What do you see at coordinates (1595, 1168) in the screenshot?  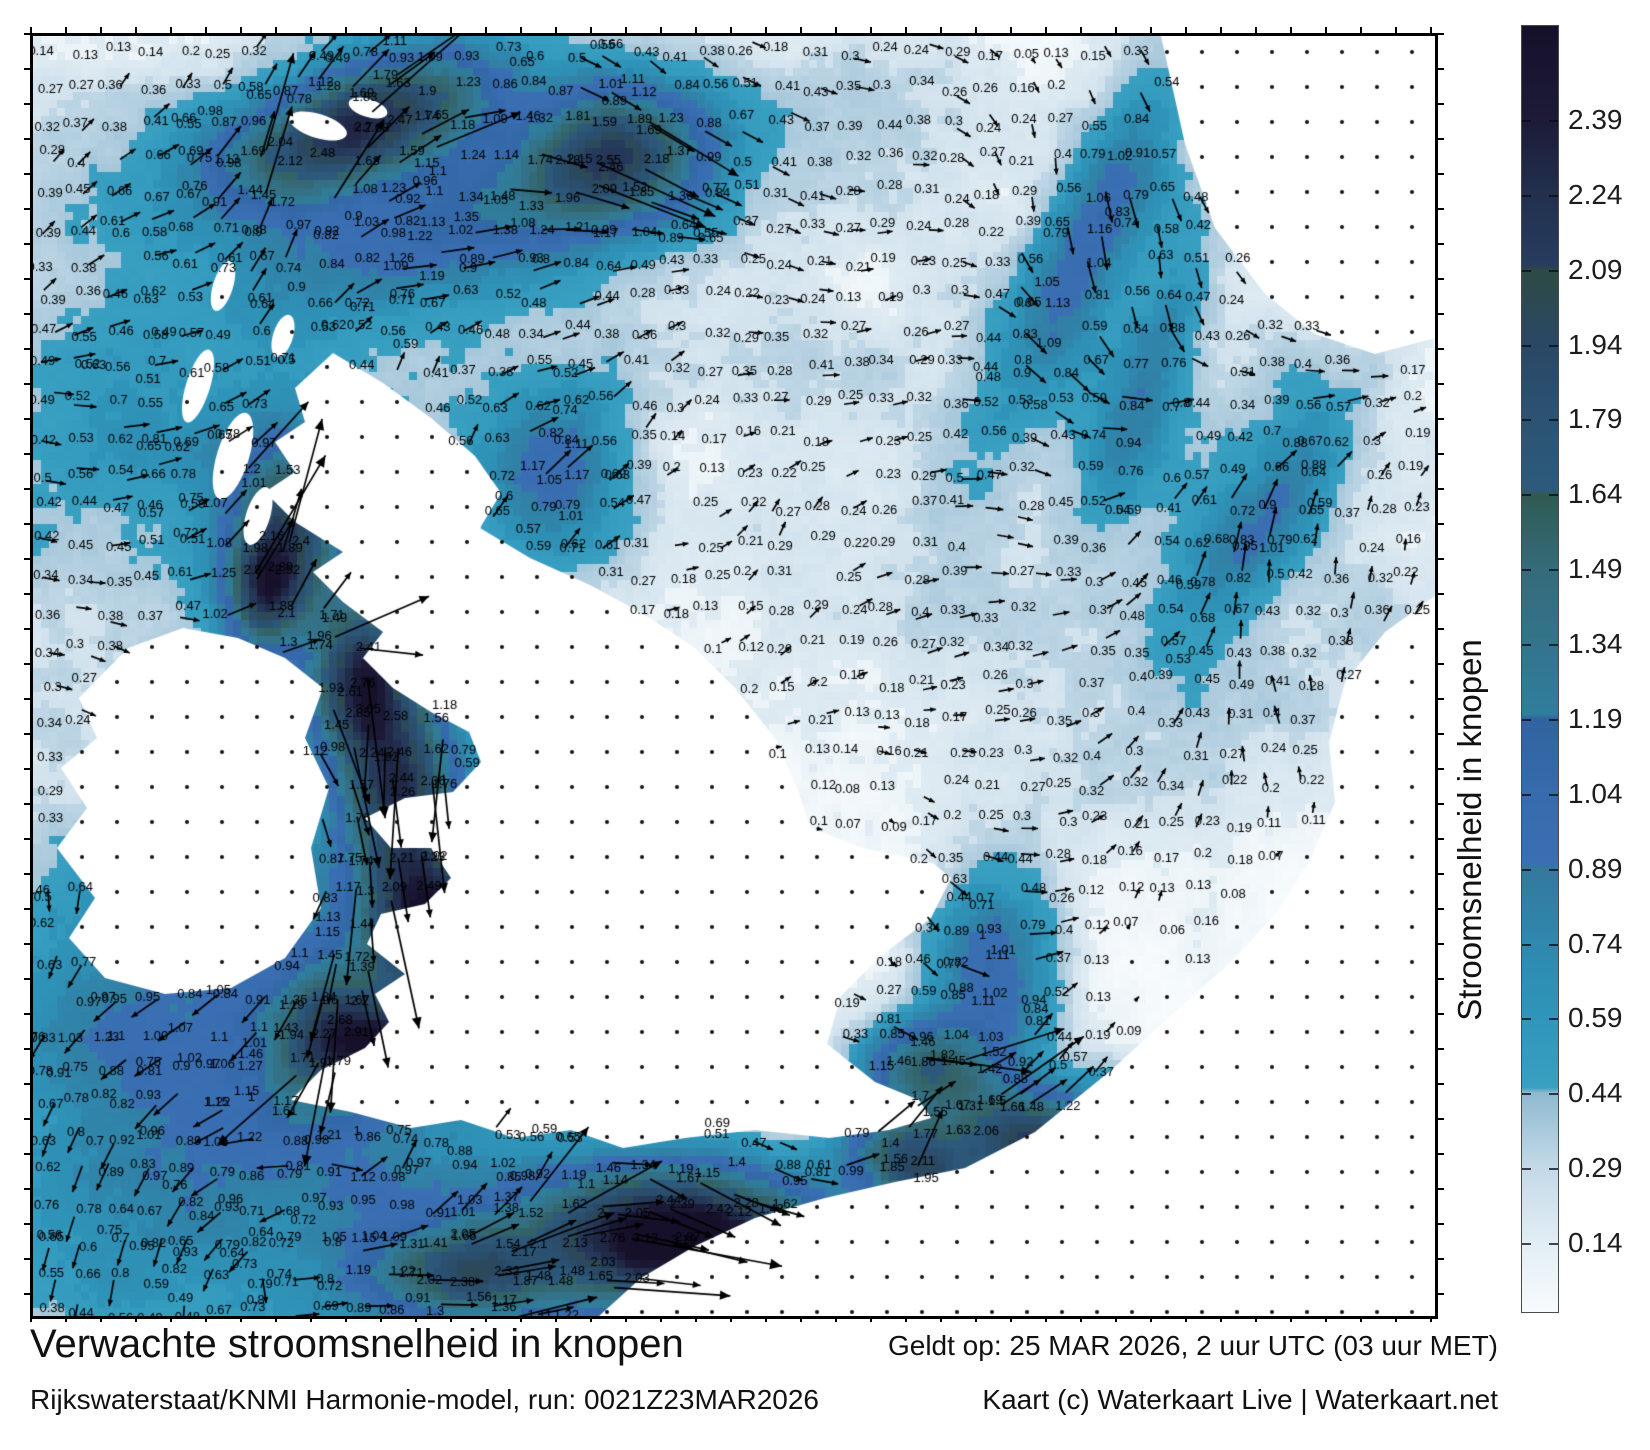 I see `colorbar-tick-label: 0.29` at bounding box center [1595, 1168].